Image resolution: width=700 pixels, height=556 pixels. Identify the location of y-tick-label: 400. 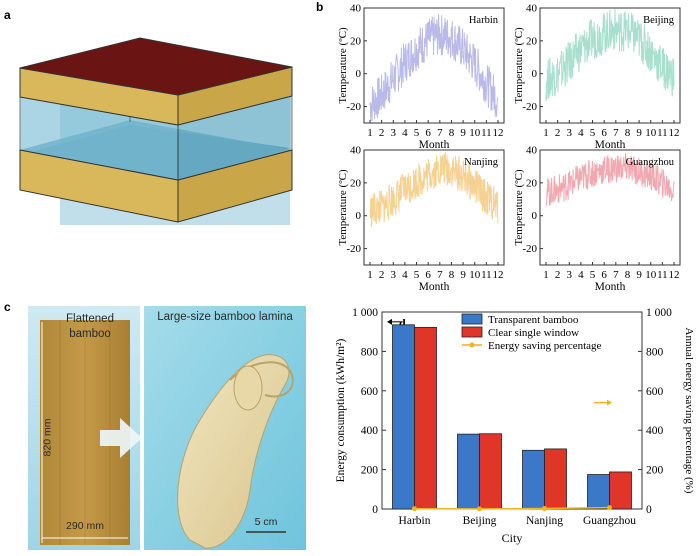
(370, 431).